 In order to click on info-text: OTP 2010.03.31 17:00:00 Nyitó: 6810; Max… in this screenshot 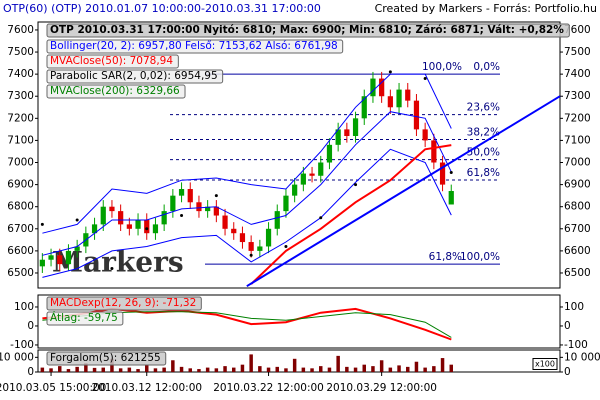, I will do `click(307, 30)`.